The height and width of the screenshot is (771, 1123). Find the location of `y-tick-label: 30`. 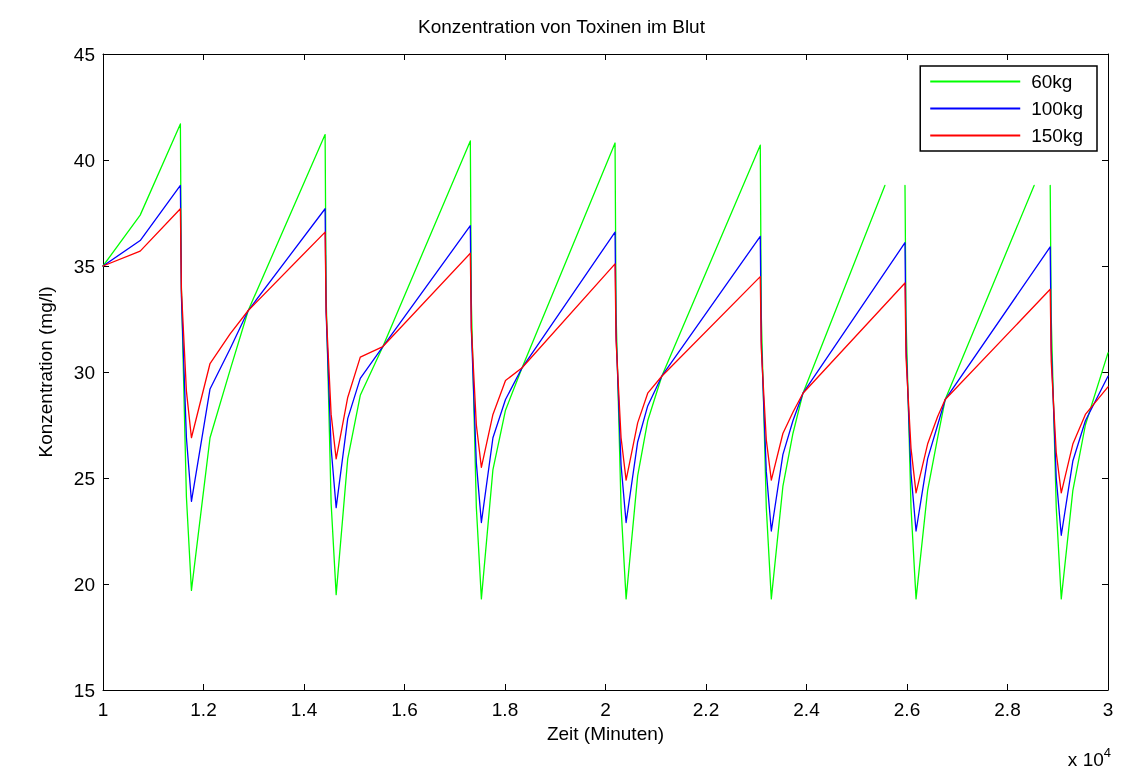

y-tick-label: 30 is located at coordinates (84, 372).